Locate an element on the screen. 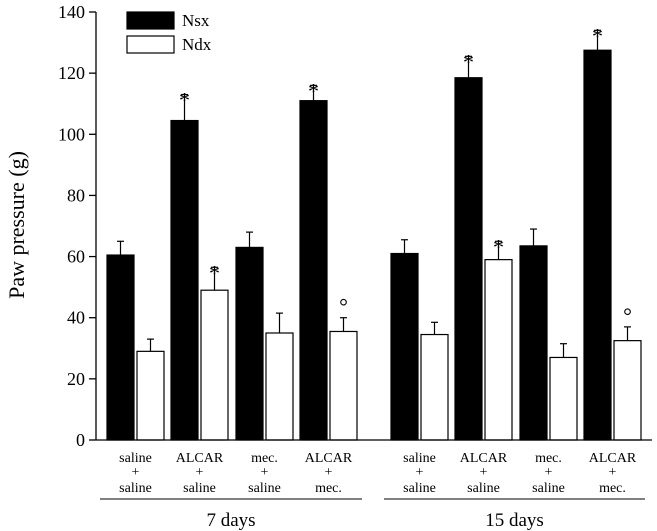 This screenshot has height=531, width=657. significance-mark-ndx-8: ° is located at coordinates (627, 315).